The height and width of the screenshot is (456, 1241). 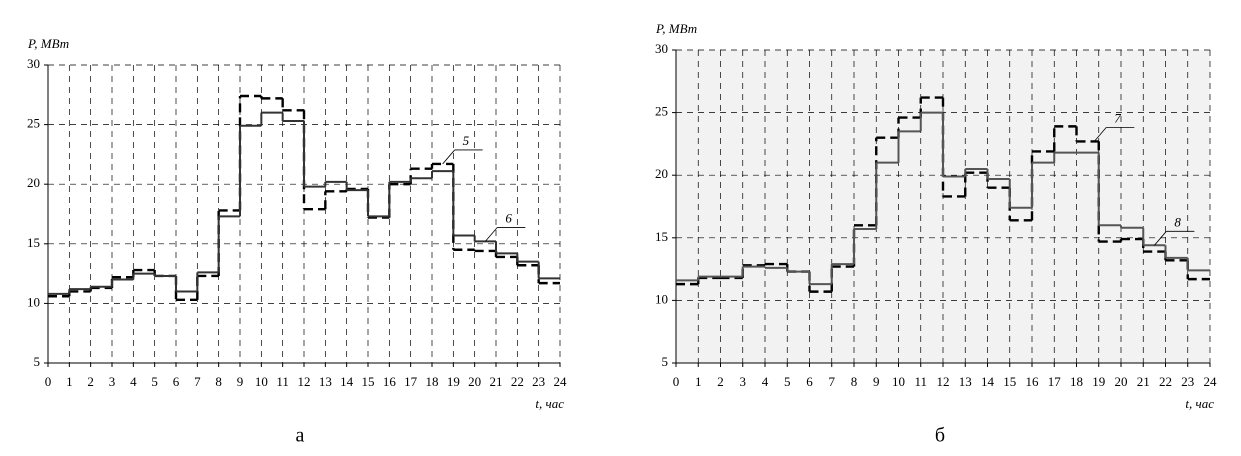 What do you see at coordinates (300, 436) in the screenshot?
I see `caption: а` at bounding box center [300, 436].